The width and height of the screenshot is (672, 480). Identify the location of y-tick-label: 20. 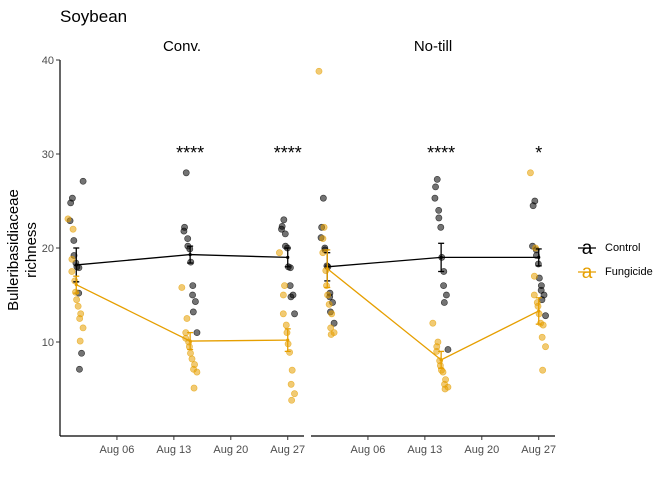
(48, 249).